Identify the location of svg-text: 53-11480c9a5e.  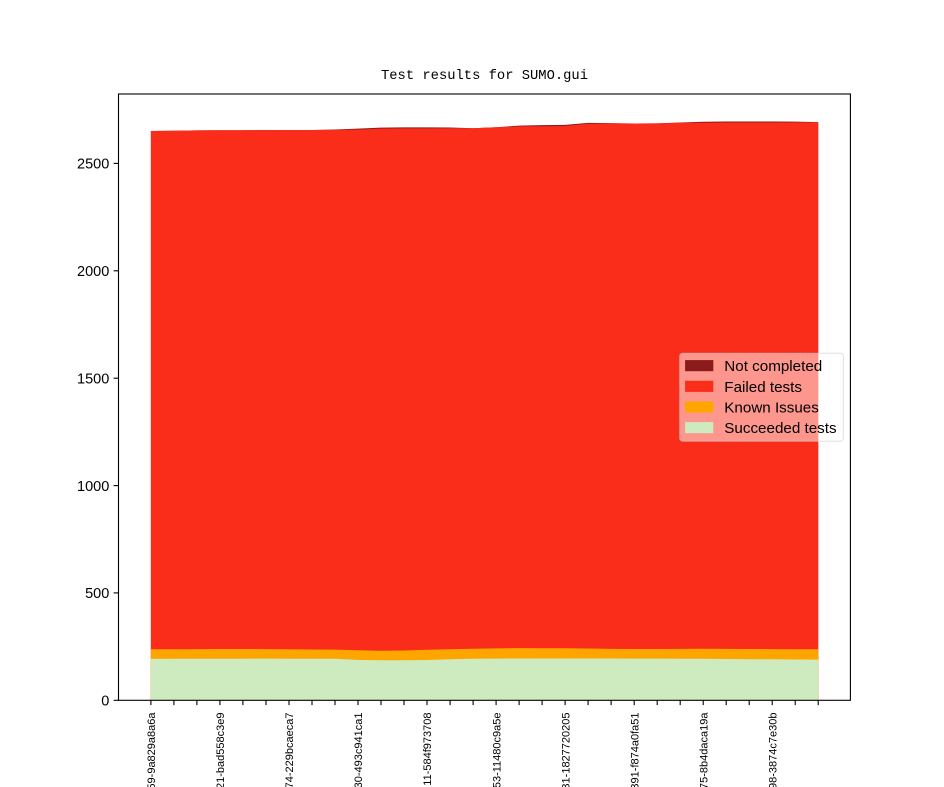
(497, 750).